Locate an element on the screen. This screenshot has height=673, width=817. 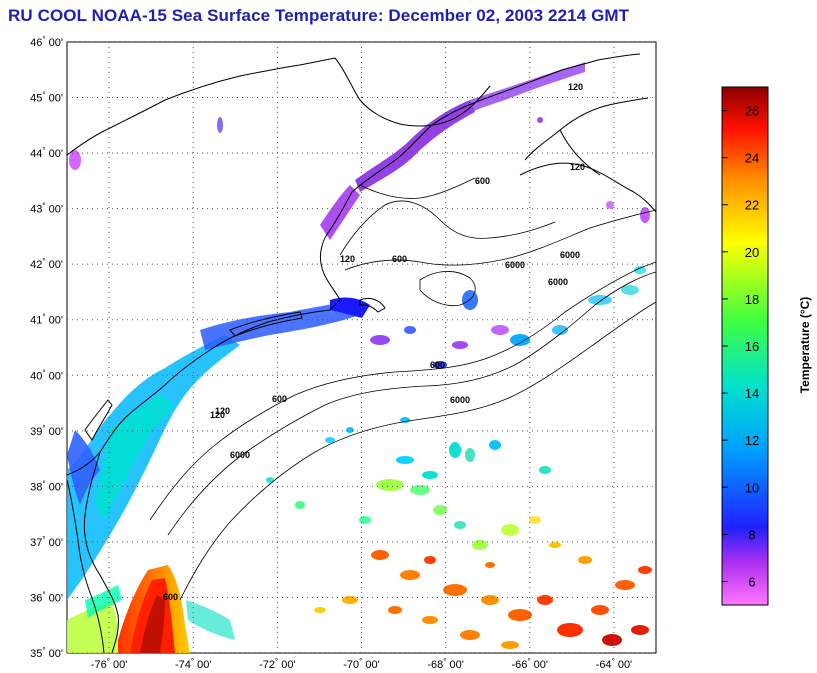
latitude-label: 36° 00' is located at coordinates (46, 597).